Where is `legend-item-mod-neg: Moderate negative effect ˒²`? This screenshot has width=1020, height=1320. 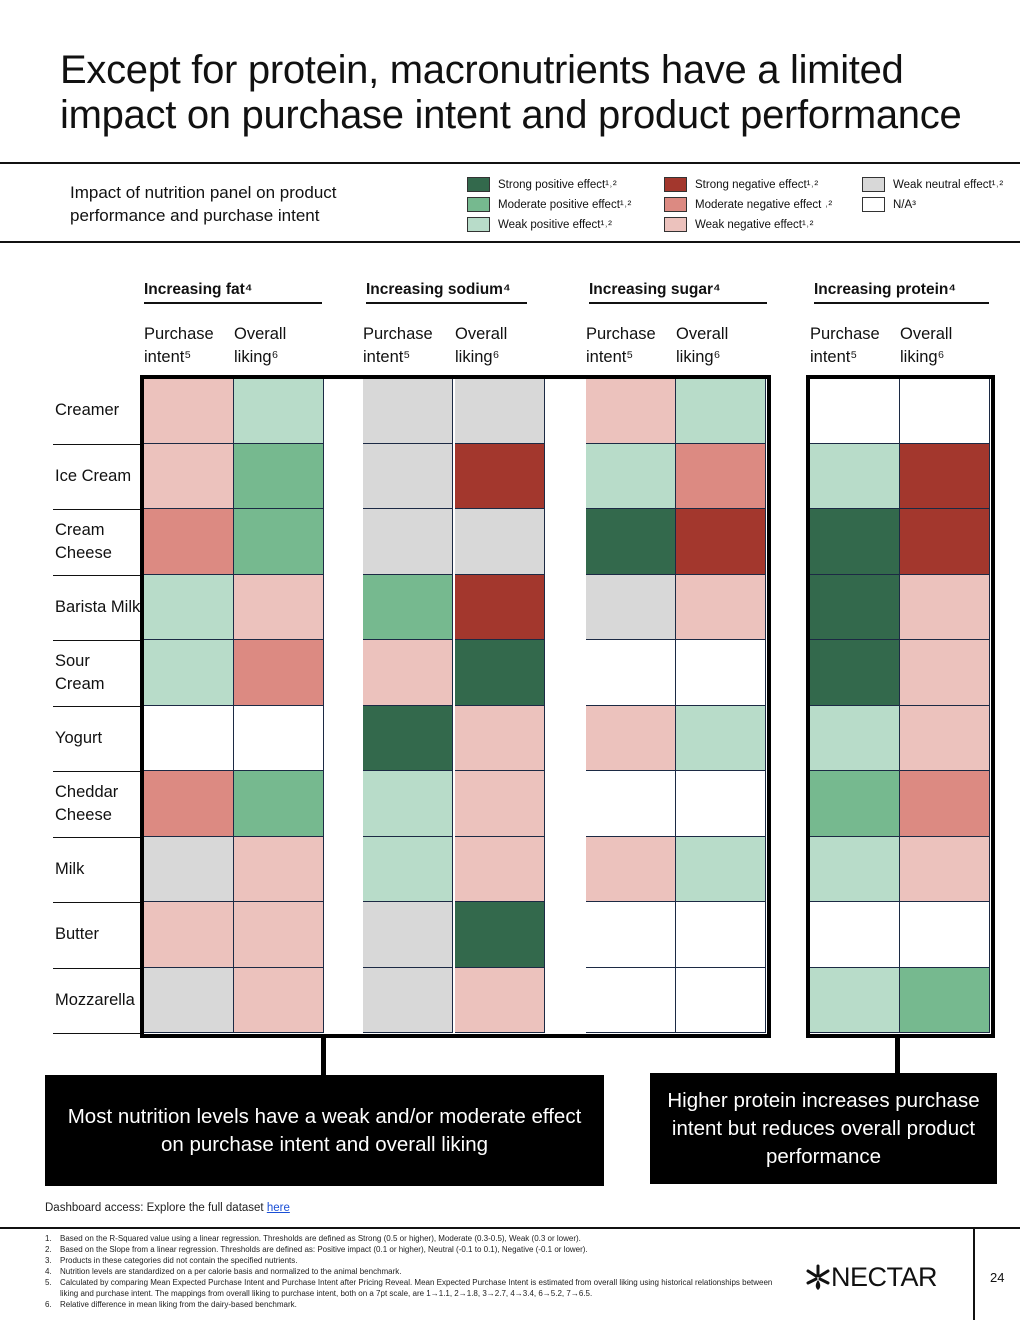
legend-item-mod-neg: Moderate negative effect ˒² is located at coordinates (748, 204).